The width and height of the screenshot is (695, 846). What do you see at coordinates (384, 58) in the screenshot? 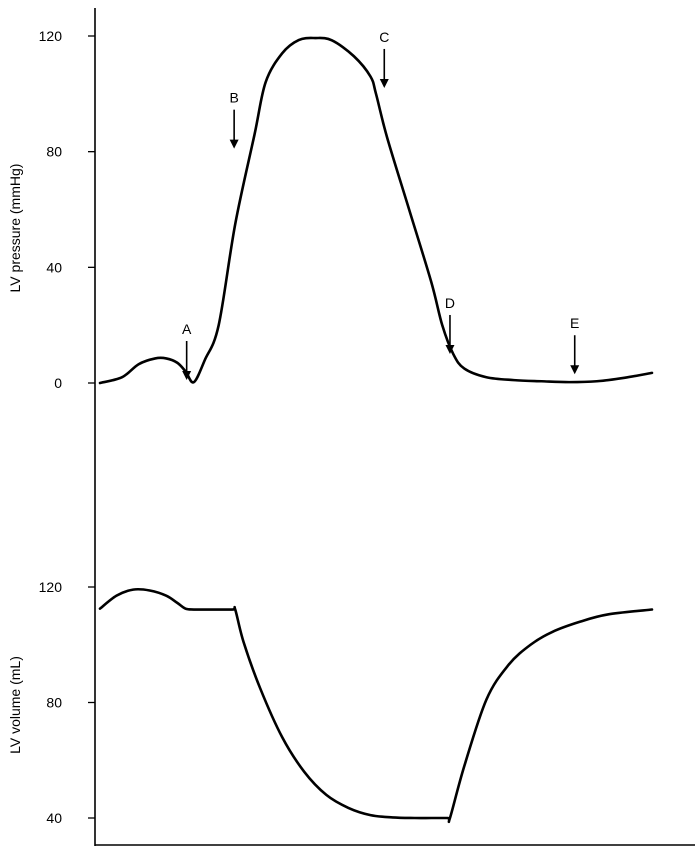
I see `marker-c: C` at bounding box center [384, 58].